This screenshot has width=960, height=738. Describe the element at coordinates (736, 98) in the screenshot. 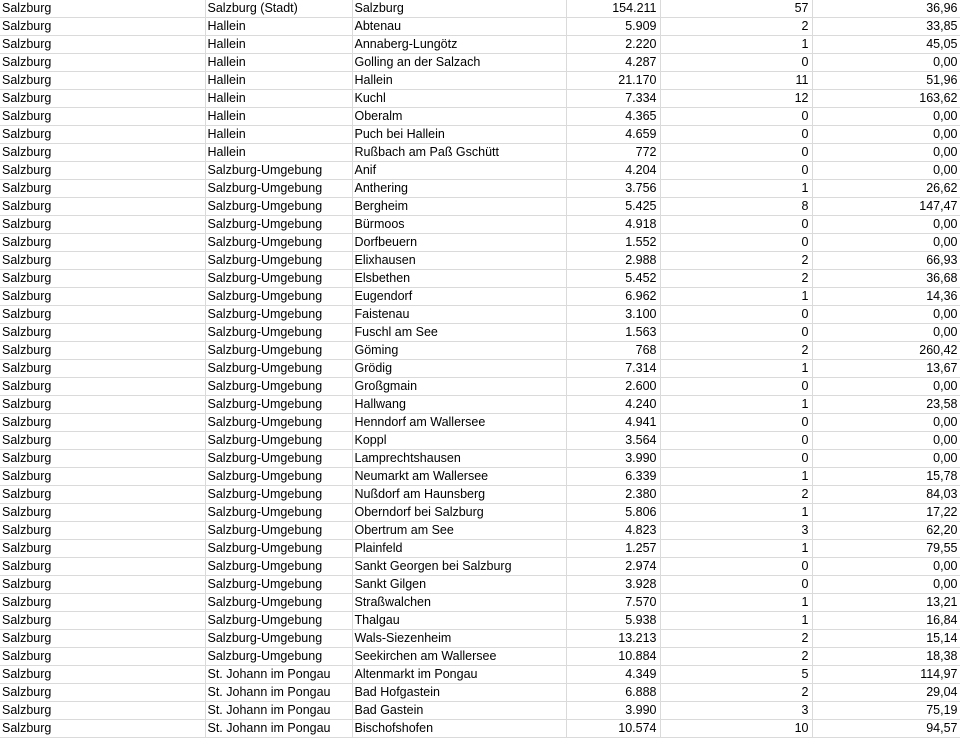

I see `count-cell: 12` at that location.